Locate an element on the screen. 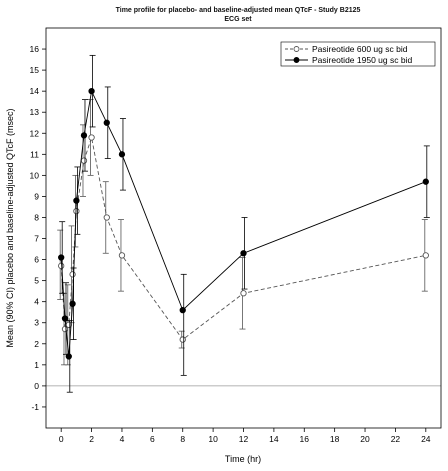  y-tick-label: -1 is located at coordinates (35, 407).